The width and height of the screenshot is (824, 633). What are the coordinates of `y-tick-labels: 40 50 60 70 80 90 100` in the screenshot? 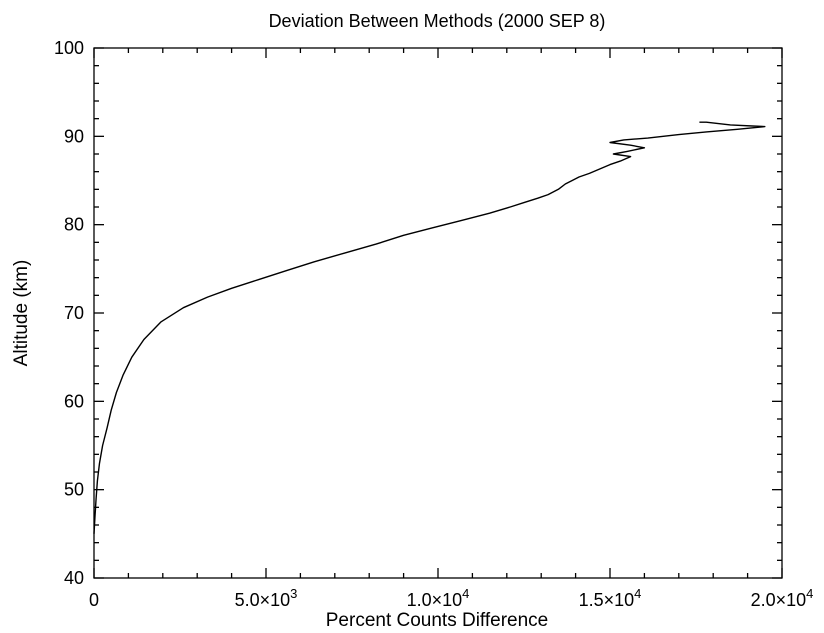 It's located at (69, 313).